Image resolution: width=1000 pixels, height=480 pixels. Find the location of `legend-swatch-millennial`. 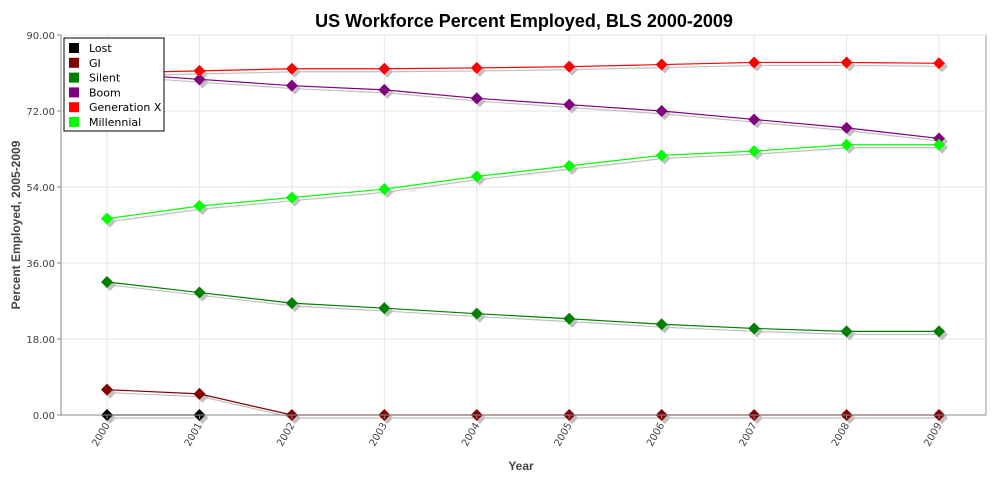

legend-swatch-millennial is located at coordinates (74, 122).